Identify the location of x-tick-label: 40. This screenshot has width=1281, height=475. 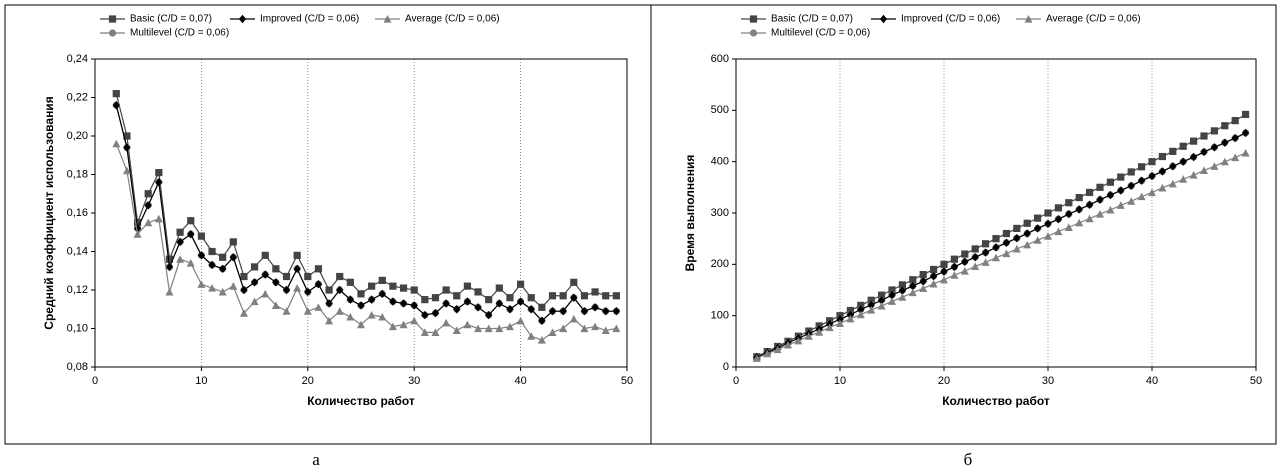
(1152, 381).